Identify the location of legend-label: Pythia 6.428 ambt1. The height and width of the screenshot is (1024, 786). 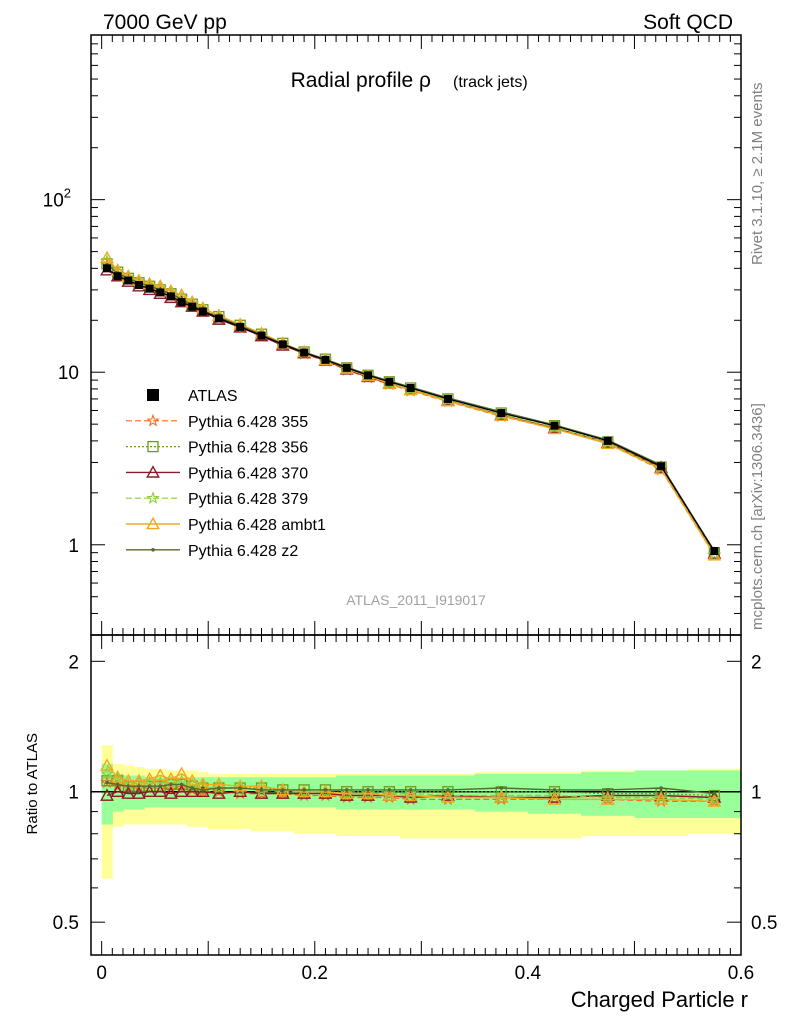
(257, 525).